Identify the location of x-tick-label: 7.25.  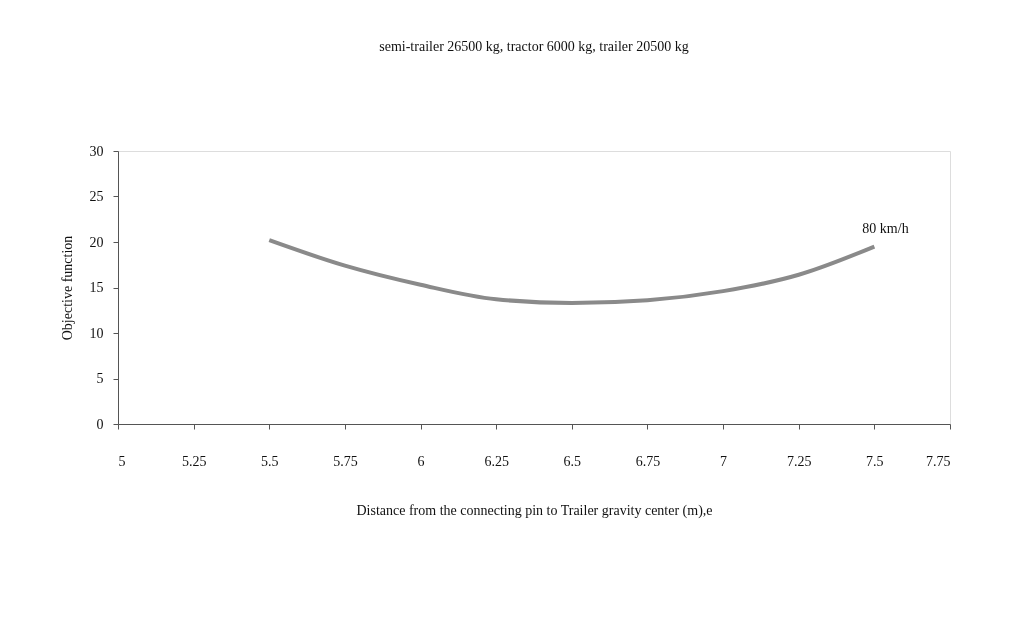
(799, 461).